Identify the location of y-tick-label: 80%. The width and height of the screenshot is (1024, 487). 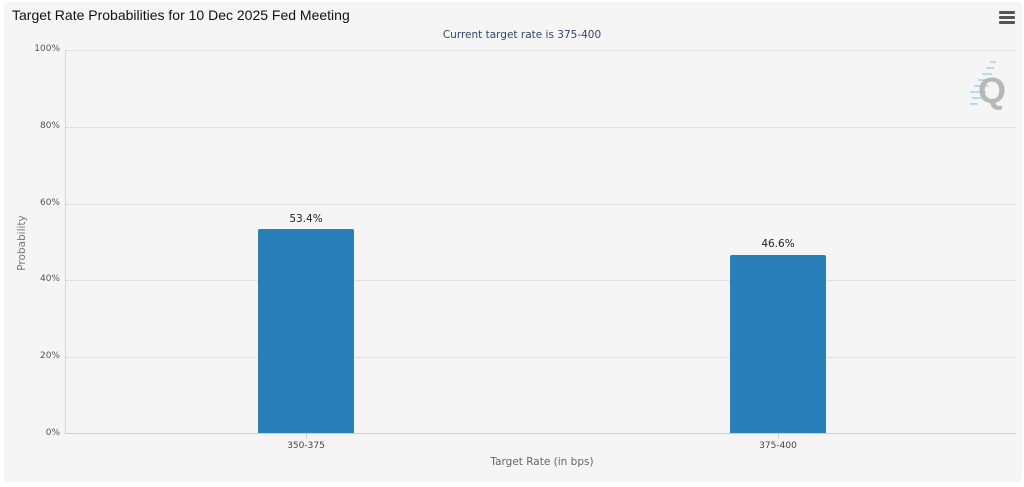
(49, 126).